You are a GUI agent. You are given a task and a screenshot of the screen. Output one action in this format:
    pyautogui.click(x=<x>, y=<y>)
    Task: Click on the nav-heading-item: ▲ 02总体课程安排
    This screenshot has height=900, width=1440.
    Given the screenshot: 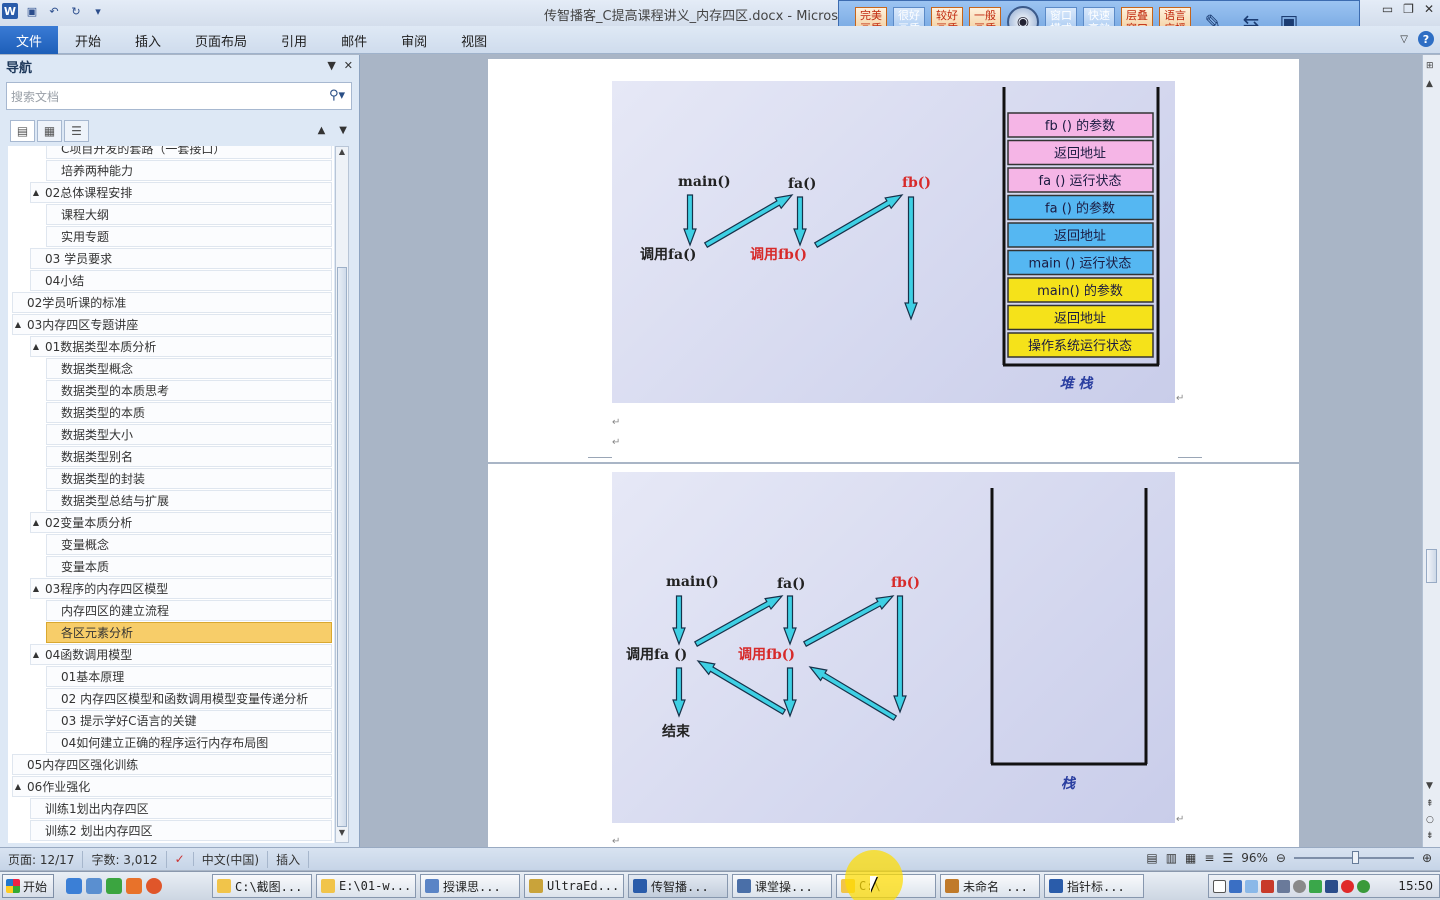 What is the action you would take?
    pyautogui.click(x=181, y=192)
    